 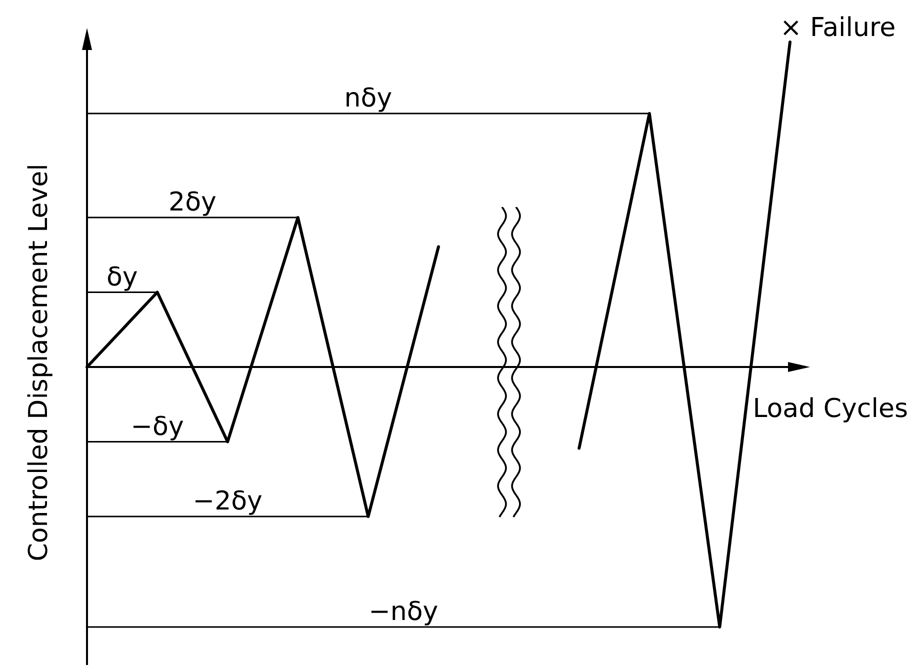 What do you see at coordinates (838, 28) in the screenshot?
I see `annotation: × Failure` at bounding box center [838, 28].